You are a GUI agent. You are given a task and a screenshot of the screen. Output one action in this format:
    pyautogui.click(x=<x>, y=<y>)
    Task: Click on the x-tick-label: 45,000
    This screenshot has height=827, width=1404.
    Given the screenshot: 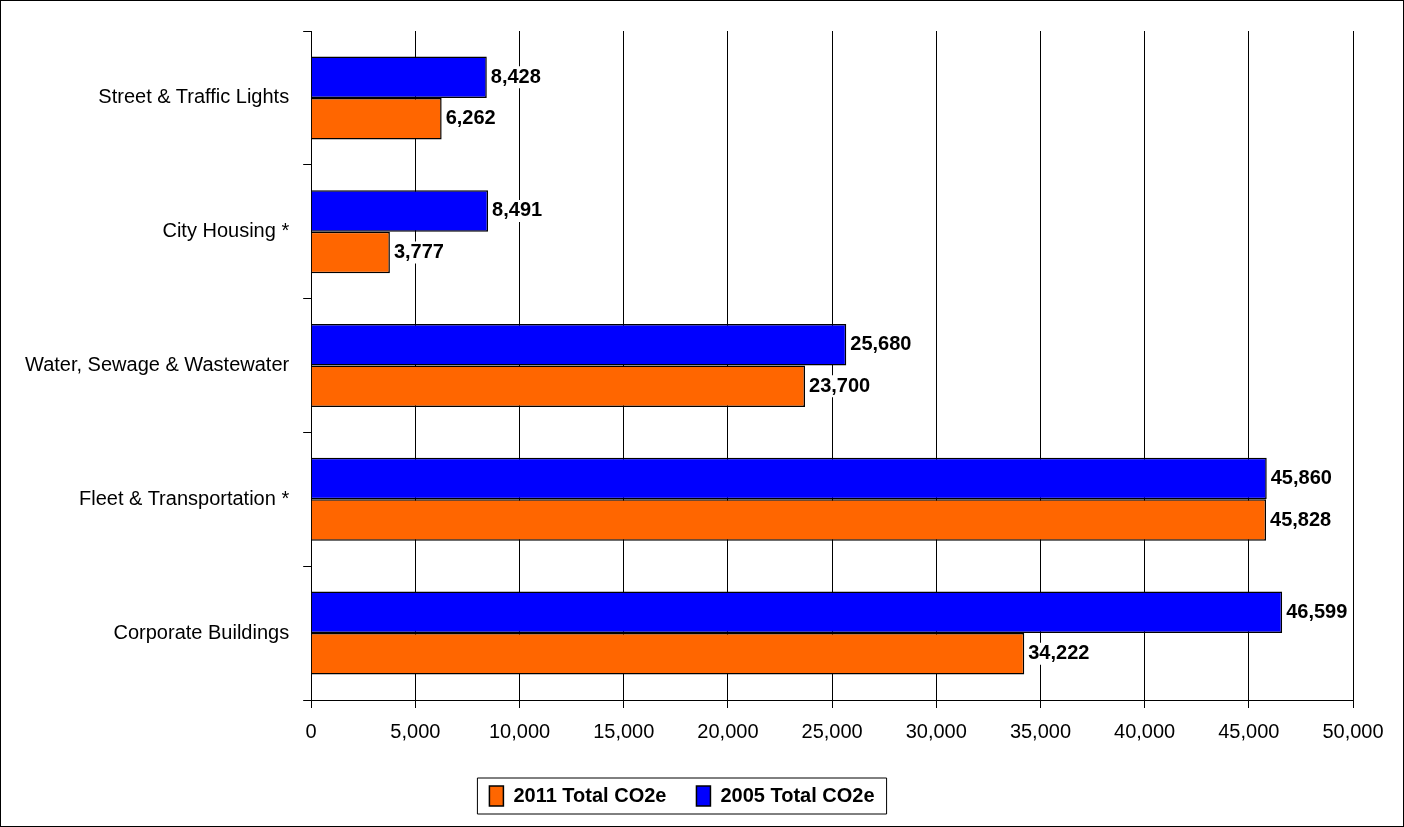 What is the action you would take?
    pyautogui.click(x=1249, y=730)
    